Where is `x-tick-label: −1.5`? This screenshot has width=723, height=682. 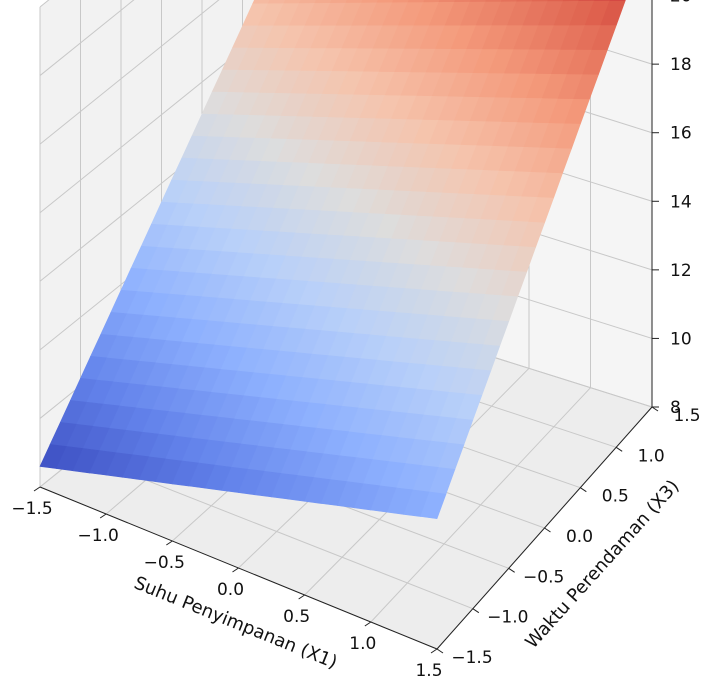 x-tick-label: −1.5 is located at coordinates (31, 509).